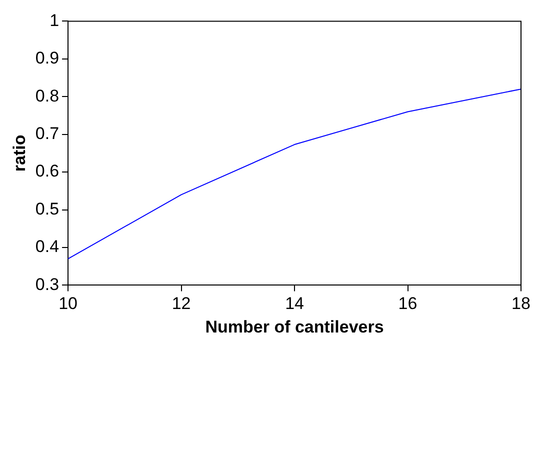 The height and width of the screenshot is (473, 543). What do you see at coordinates (294, 326) in the screenshot?
I see `x-axis-title: Number of cantilevers` at bounding box center [294, 326].